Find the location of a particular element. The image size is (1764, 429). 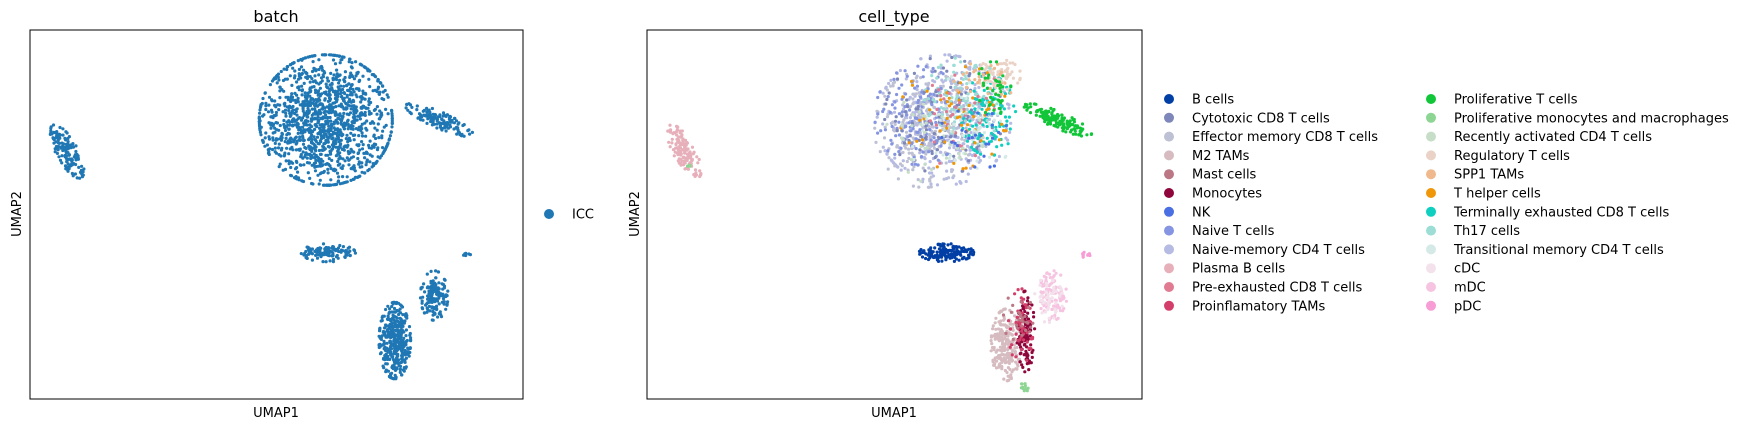

legend-label: M2 TAMs is located at coordinates (1221, 156).